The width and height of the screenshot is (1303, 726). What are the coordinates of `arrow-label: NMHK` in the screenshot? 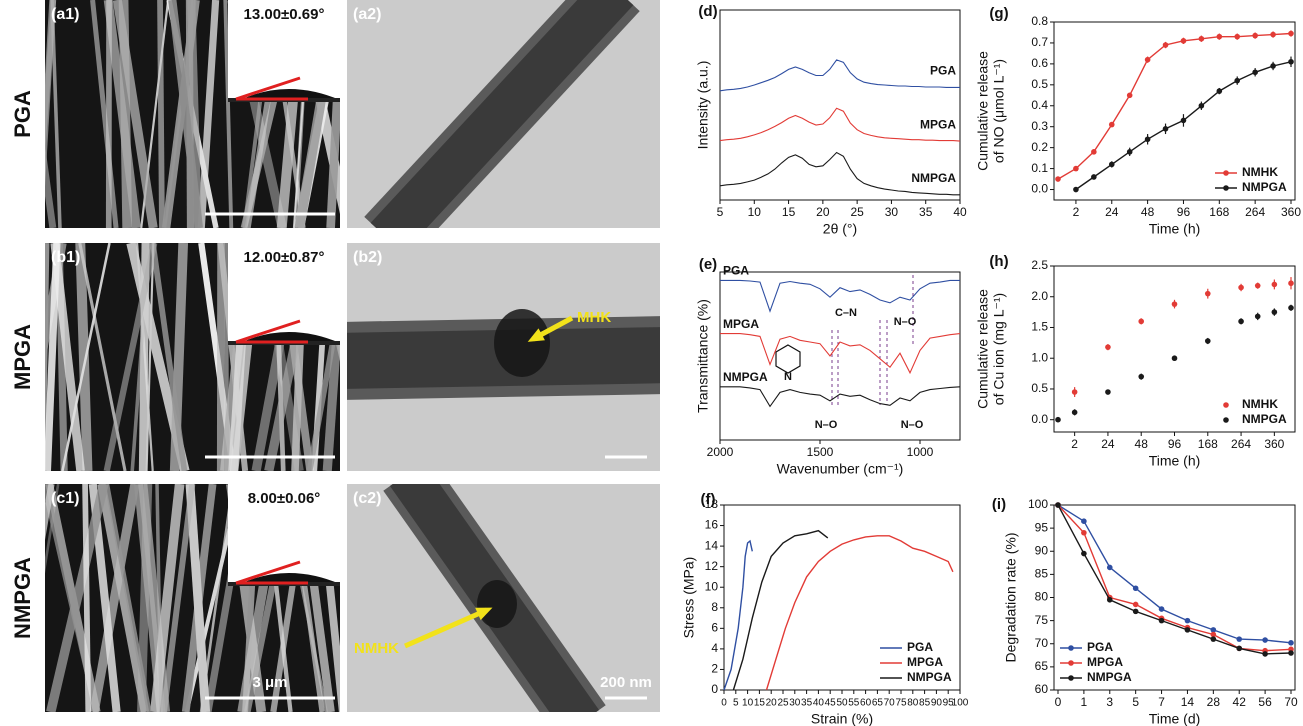 It's located at (376, 648).